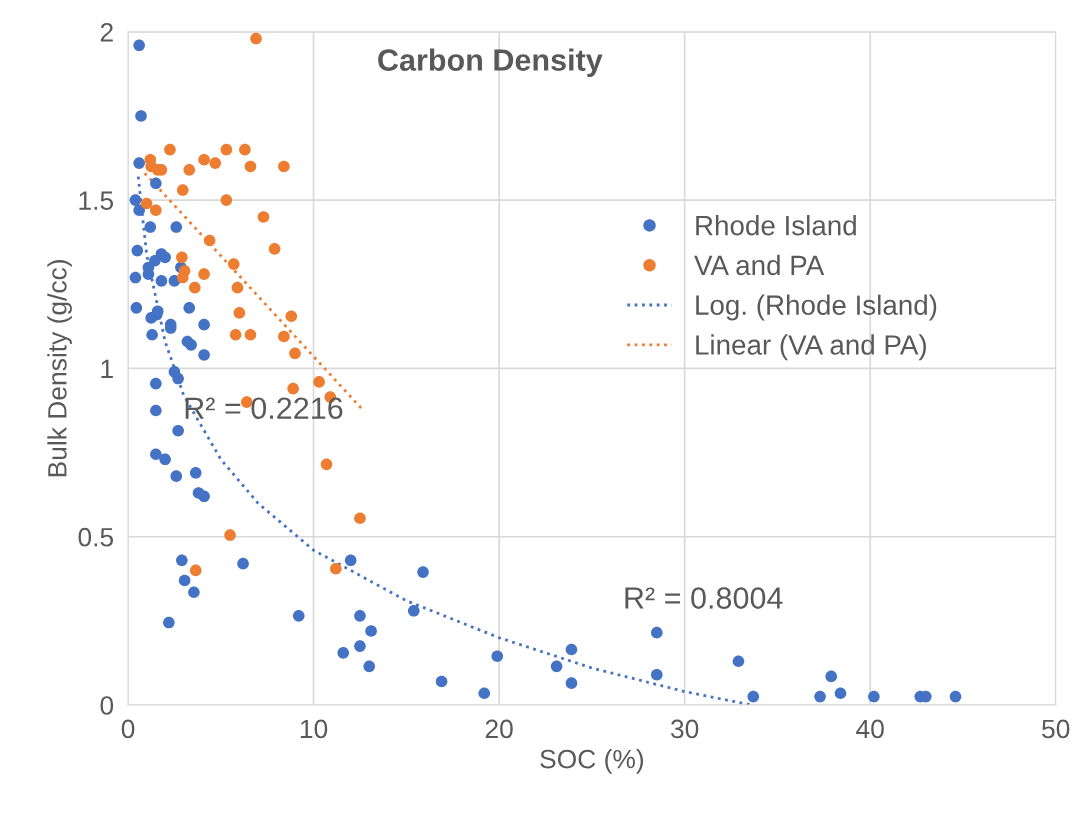 The height and width of the screenshot is (816, 1085). Describe the element at coordinates (592, 761) in the screenshot. I see `x-axis-title: SOC (%)` at that location.